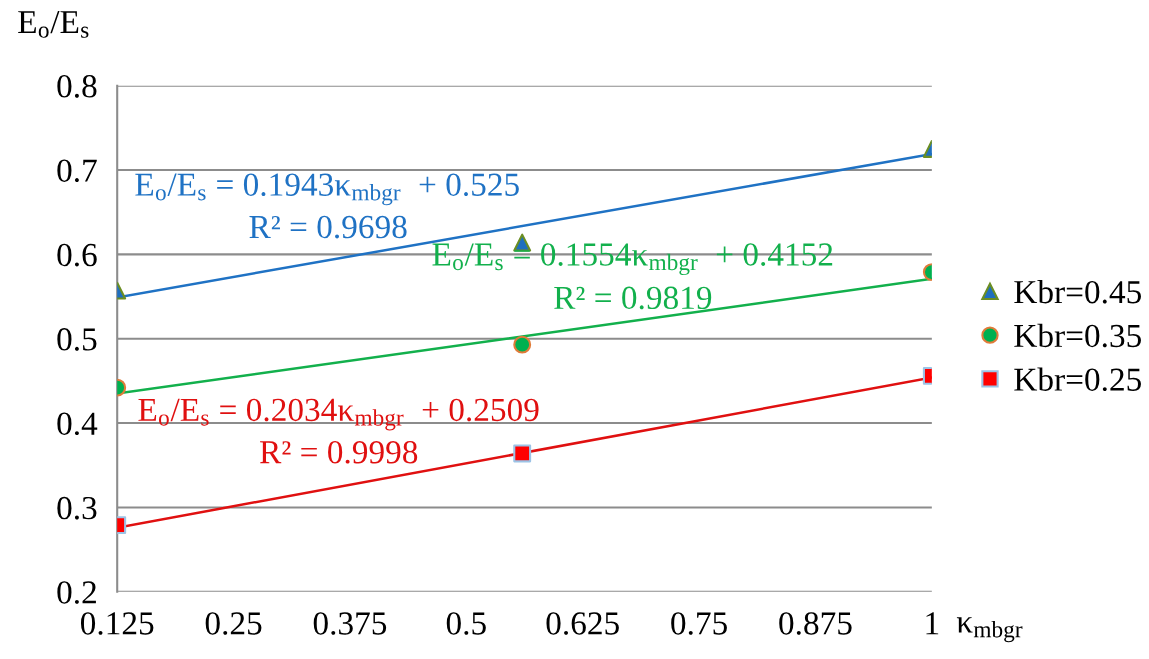 The height and width of the screenshot is (659, 1149). I want to click on x-tick-label: 0.375, so click(350, 623).